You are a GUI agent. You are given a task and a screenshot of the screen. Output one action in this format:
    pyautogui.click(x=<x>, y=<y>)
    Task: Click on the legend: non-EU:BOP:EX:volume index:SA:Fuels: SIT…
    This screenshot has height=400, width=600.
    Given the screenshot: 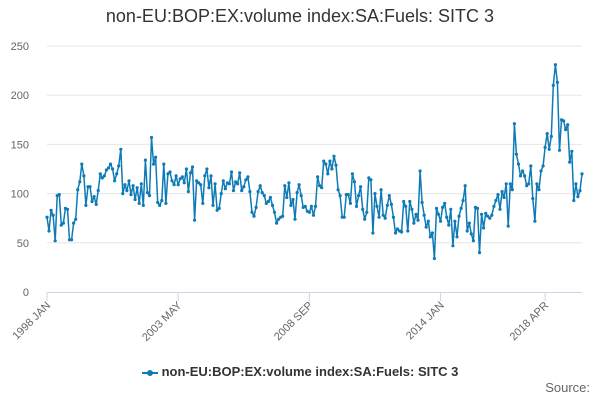 What is the action you would take?
    pyautogui.click(x=300, y=371)
    